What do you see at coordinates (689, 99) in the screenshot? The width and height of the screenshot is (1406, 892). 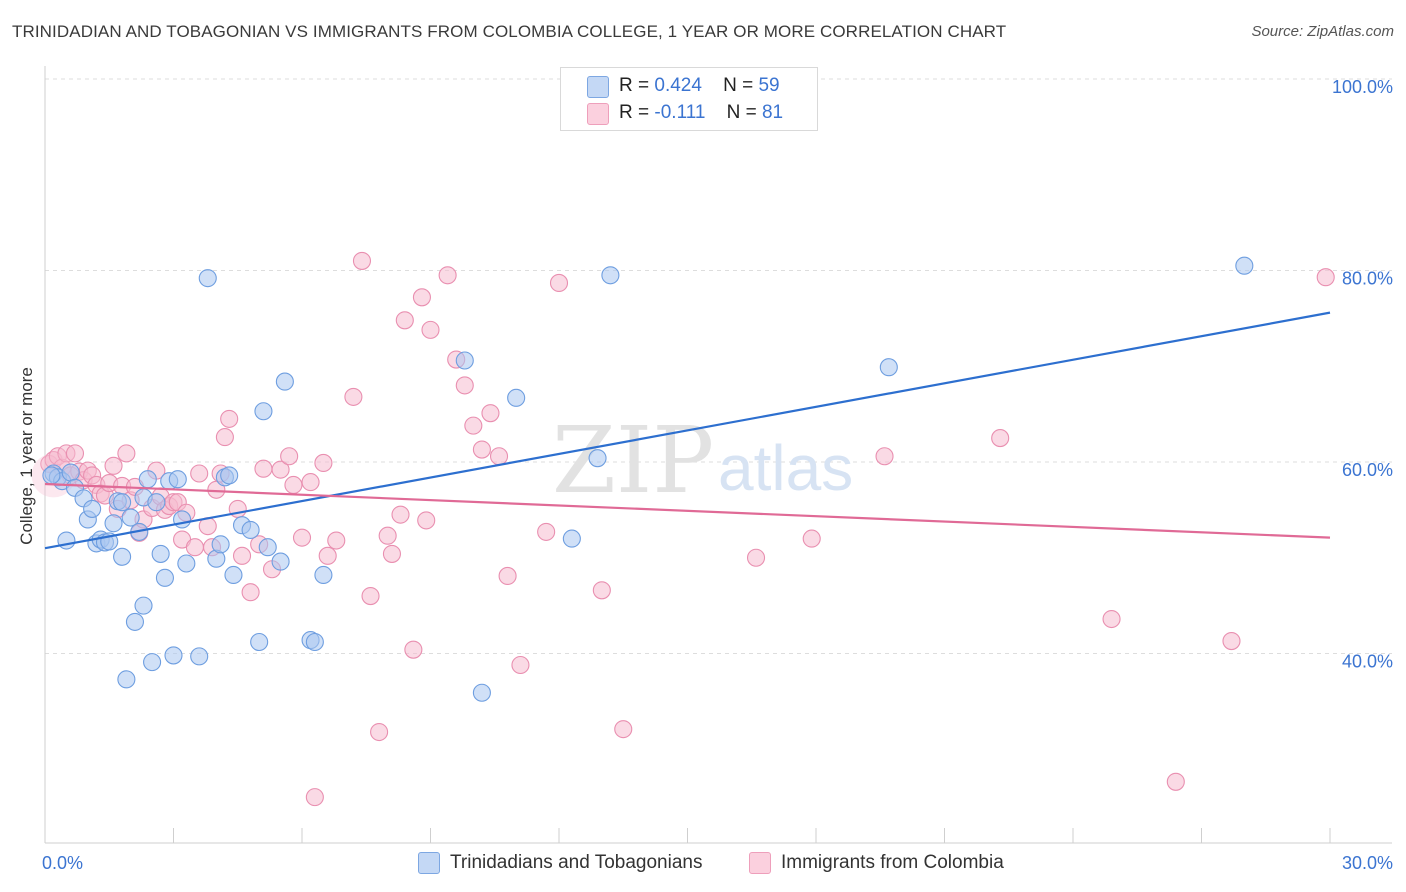 I see `correlation-legend: R = 0.424 N = 59 R = -0.111 N = 81` at bounding box center [689, 99].